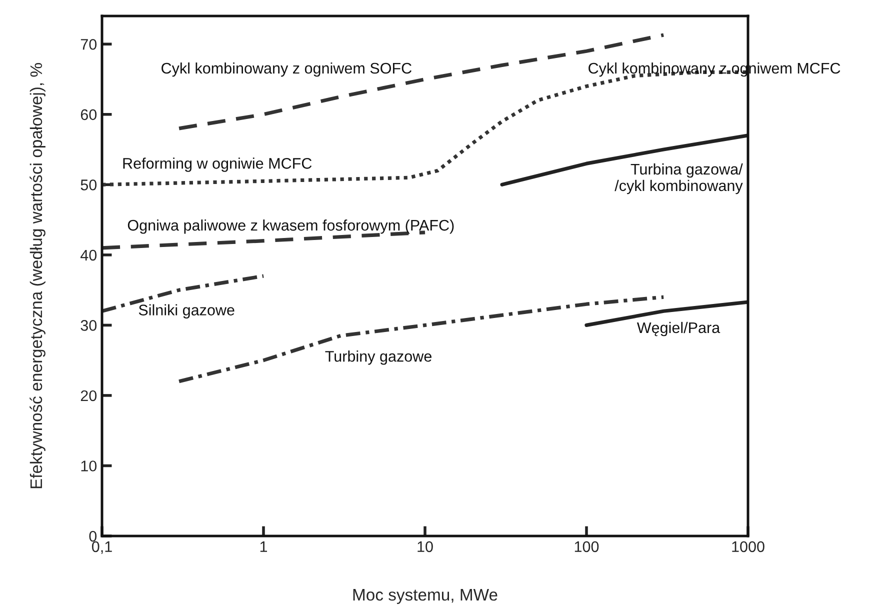 The width and height of the screenshot is (878, 615). Describe the element at coordinates (425, 546) in the screenshot. I see `x-tick-label: 10` at that location.